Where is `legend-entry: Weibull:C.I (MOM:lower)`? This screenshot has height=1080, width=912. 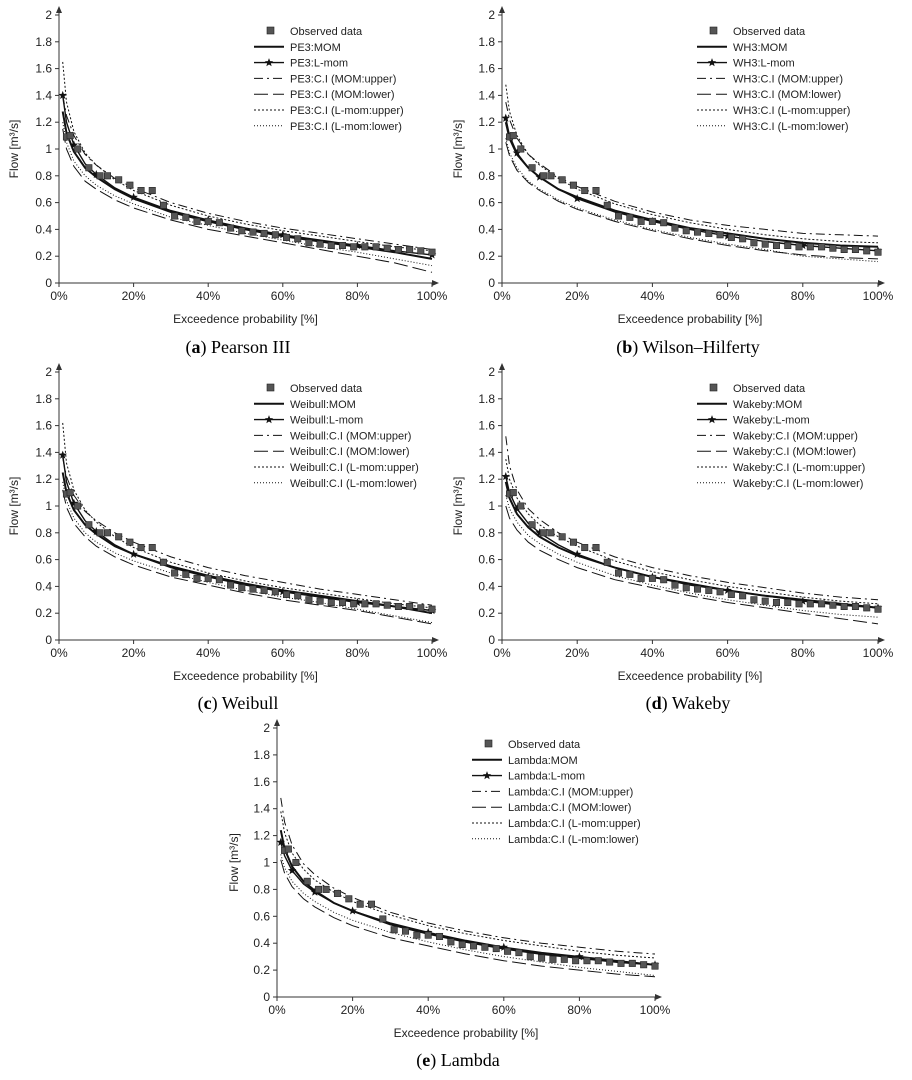
legend-entry: Weibull:C.I (MOM:lower) is located at coordinates (350, 452).